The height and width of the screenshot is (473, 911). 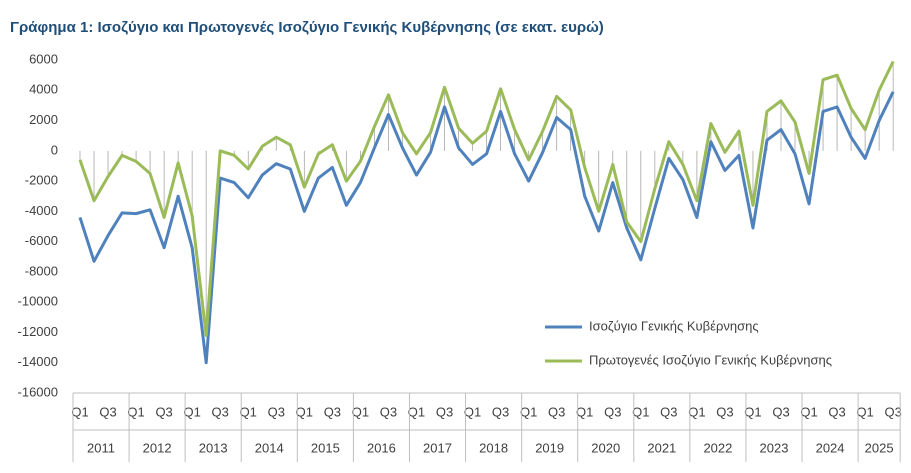 I want to click on y-tick-label: 2000, so click(x=43, y=119).